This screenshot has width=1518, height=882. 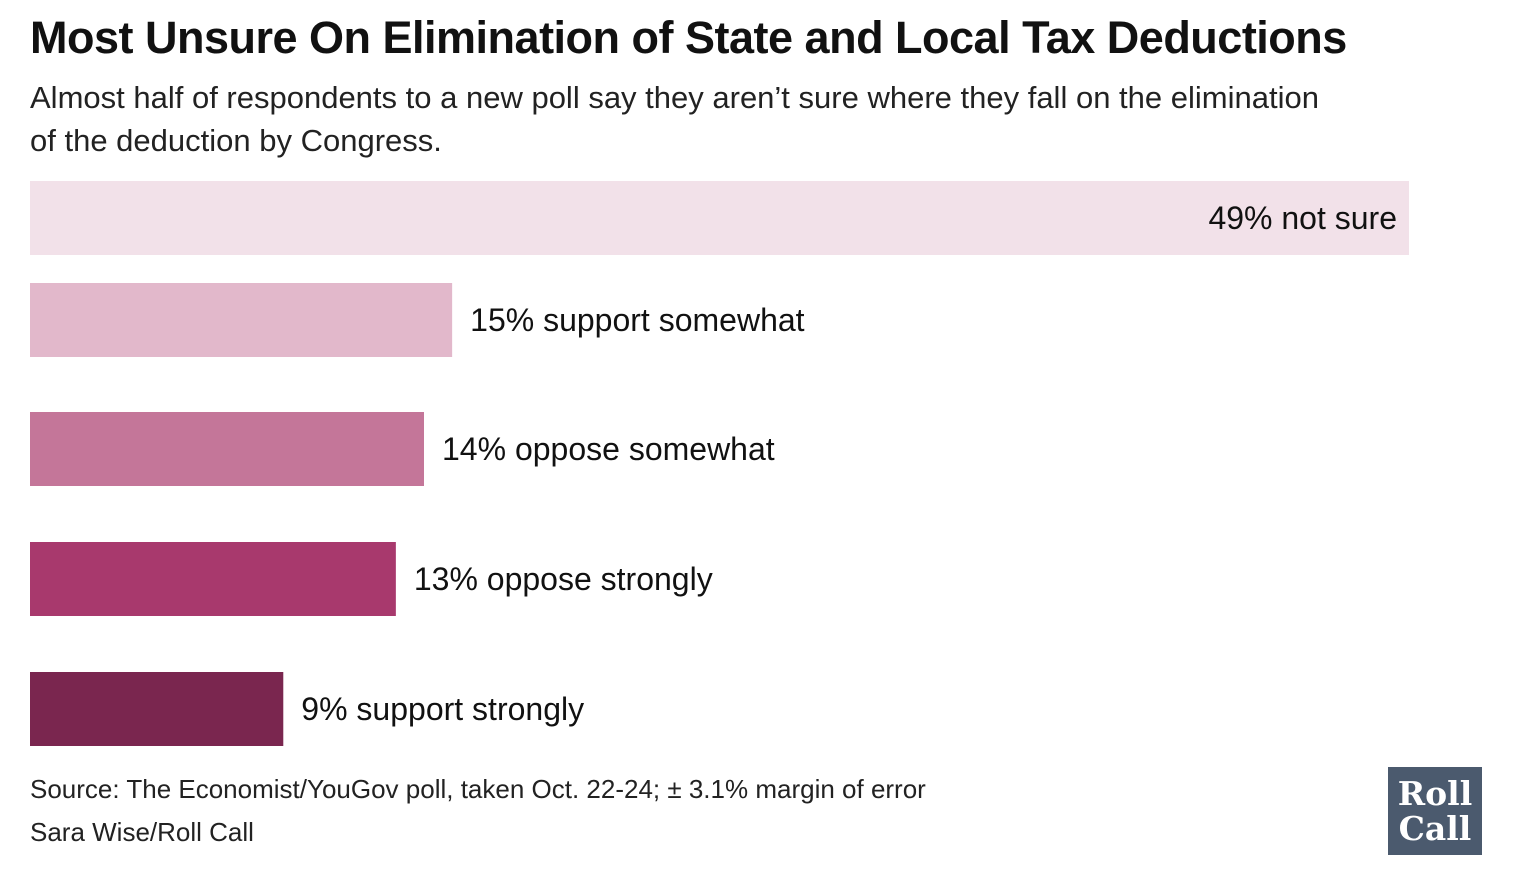 What do you see at coordinates (1435, 828) in the screenshot?
I see `logo-line-2: Call` at bounding box center [1435, 828].